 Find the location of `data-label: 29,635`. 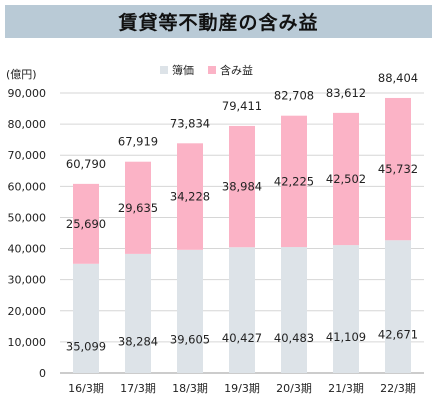

data-label: 29,635 is located at coordinates (138, 208).